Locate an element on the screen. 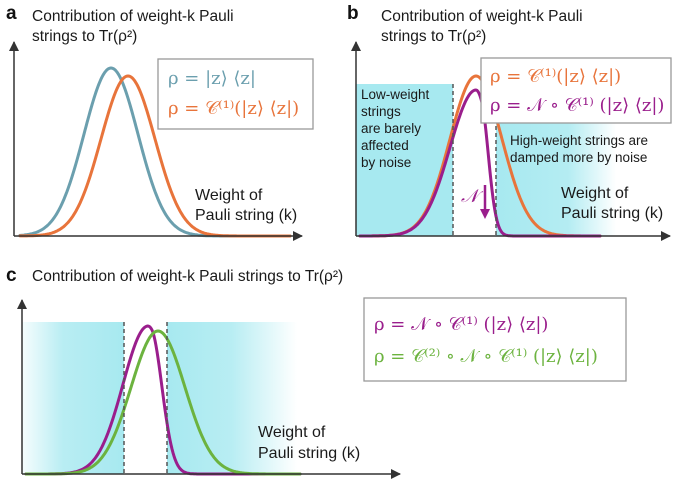 This screenshot has width=685, height=480. panel-c-legend-box is located at coordinates (495, 339).